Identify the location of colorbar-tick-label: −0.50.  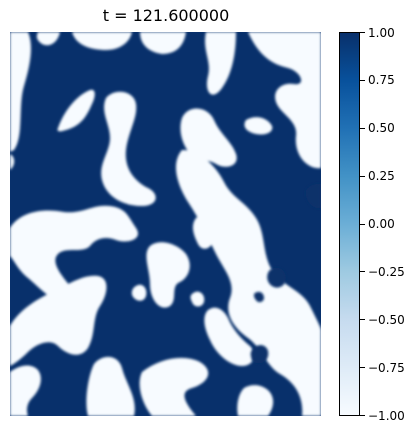
(386, 319).